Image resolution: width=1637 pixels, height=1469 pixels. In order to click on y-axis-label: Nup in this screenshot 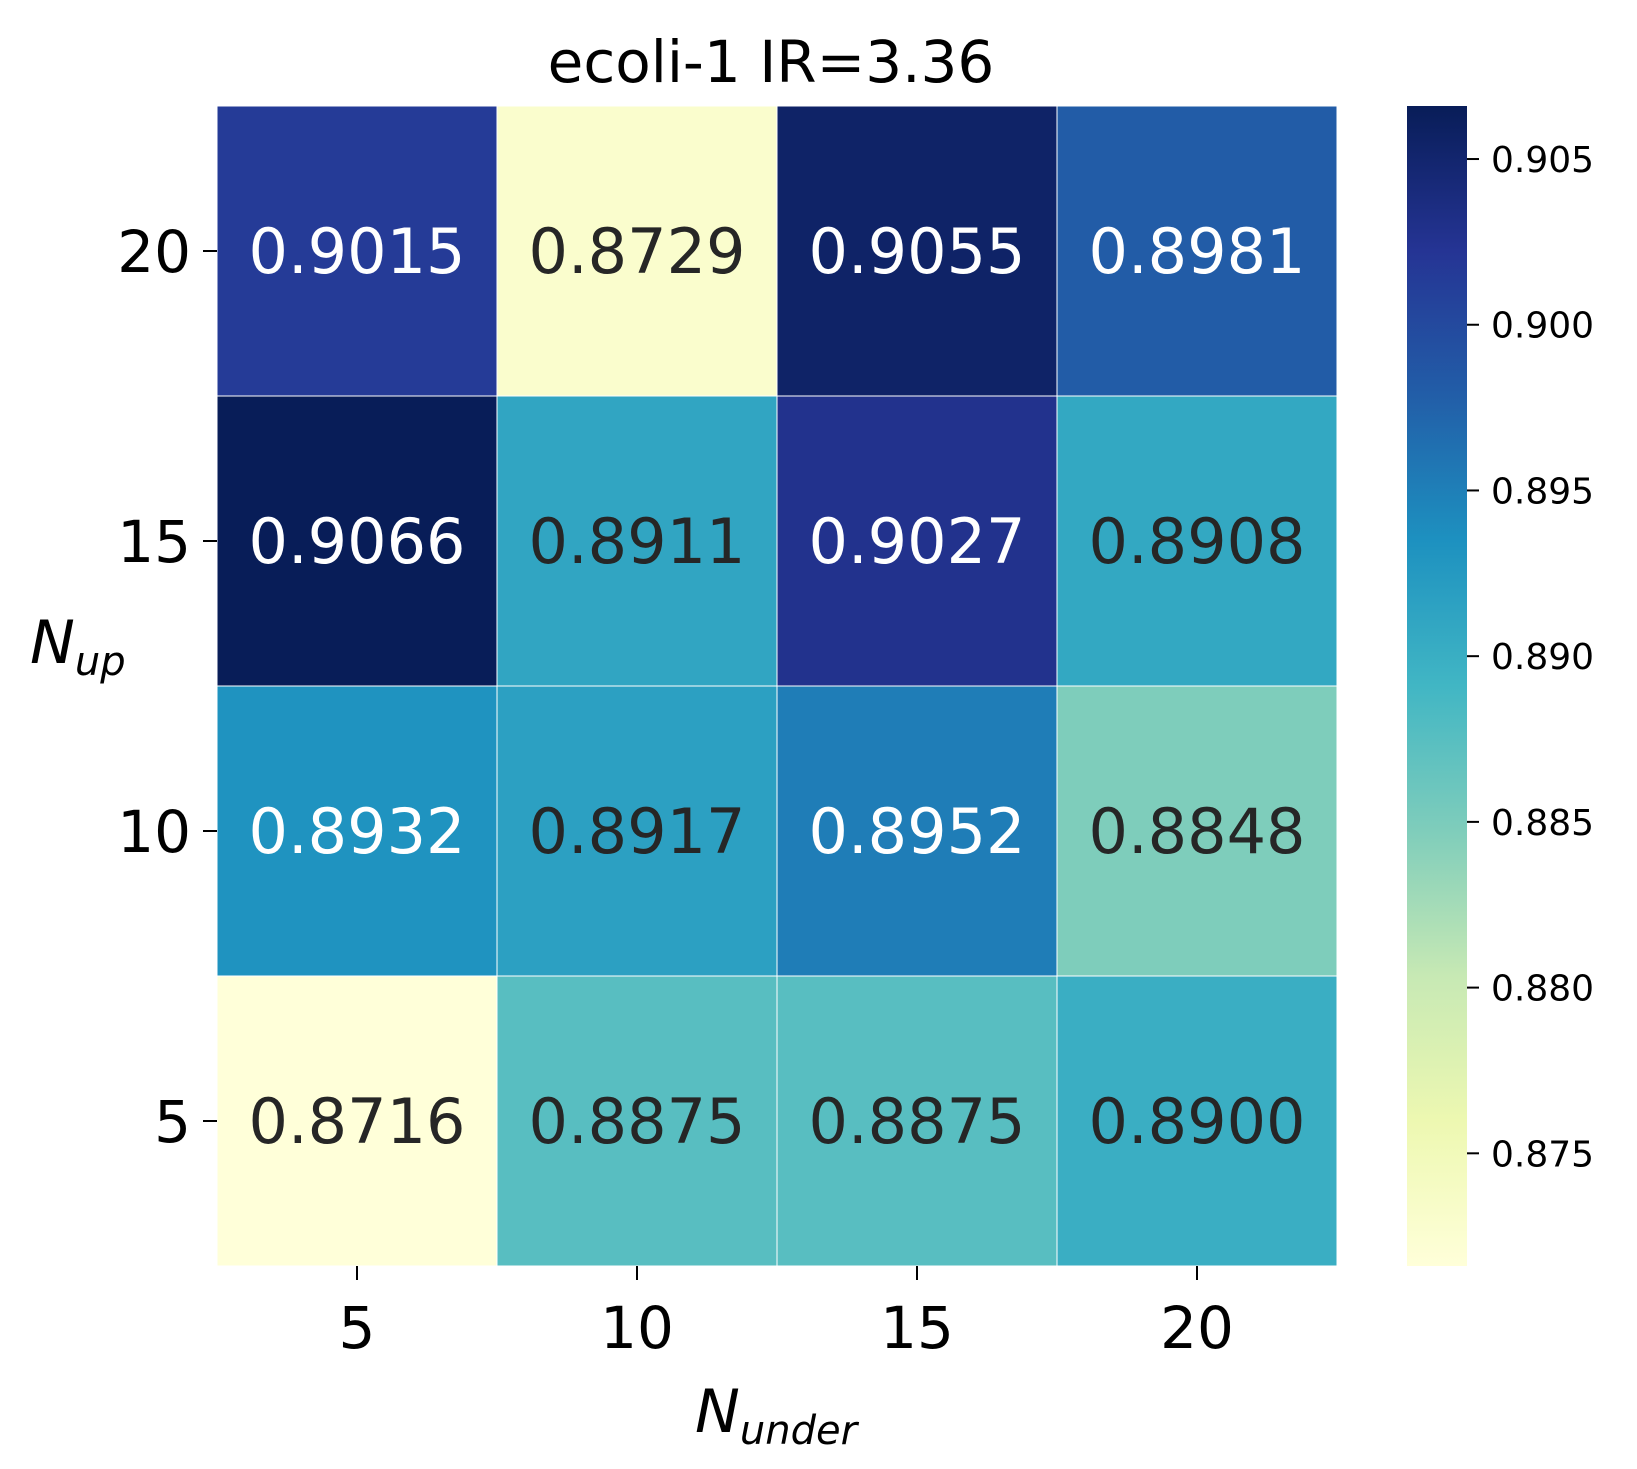, I will do `click(78, 646)`.